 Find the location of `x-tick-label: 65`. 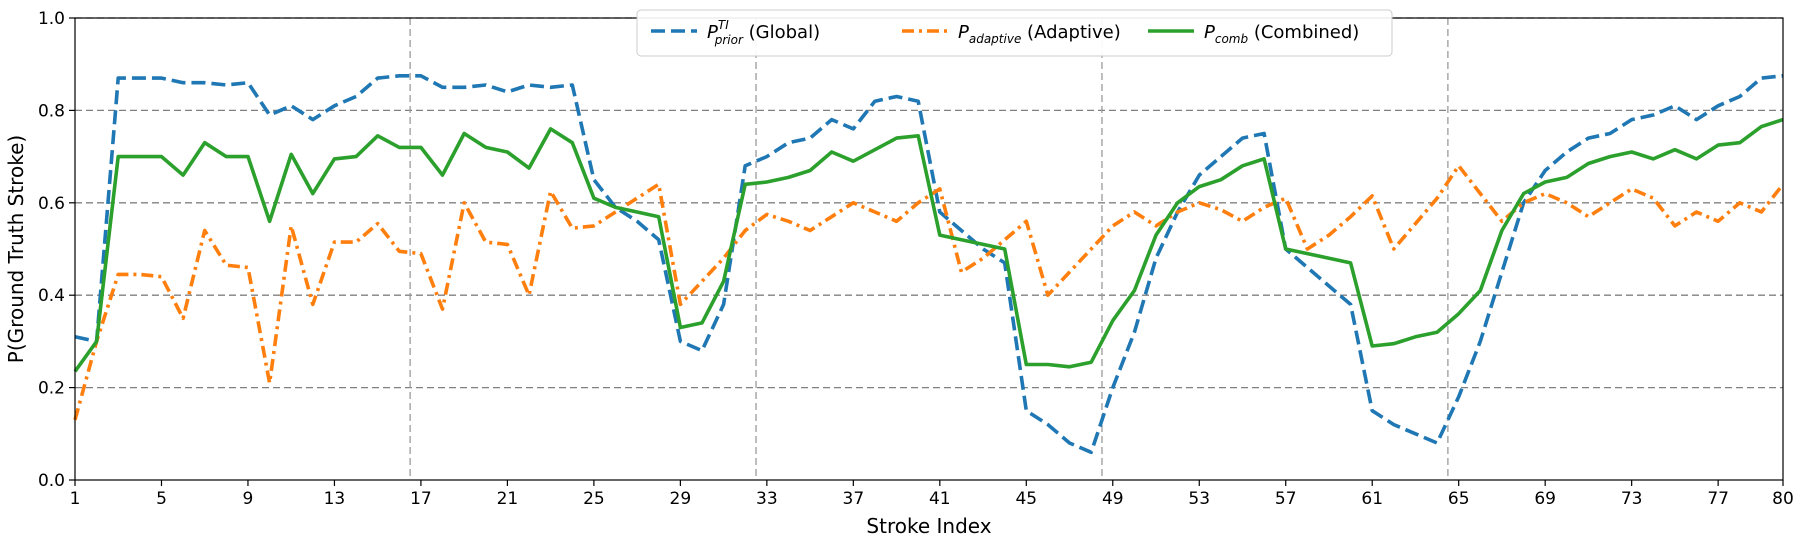

x-tick-label: 65 is located at coordinates (1459, 499).